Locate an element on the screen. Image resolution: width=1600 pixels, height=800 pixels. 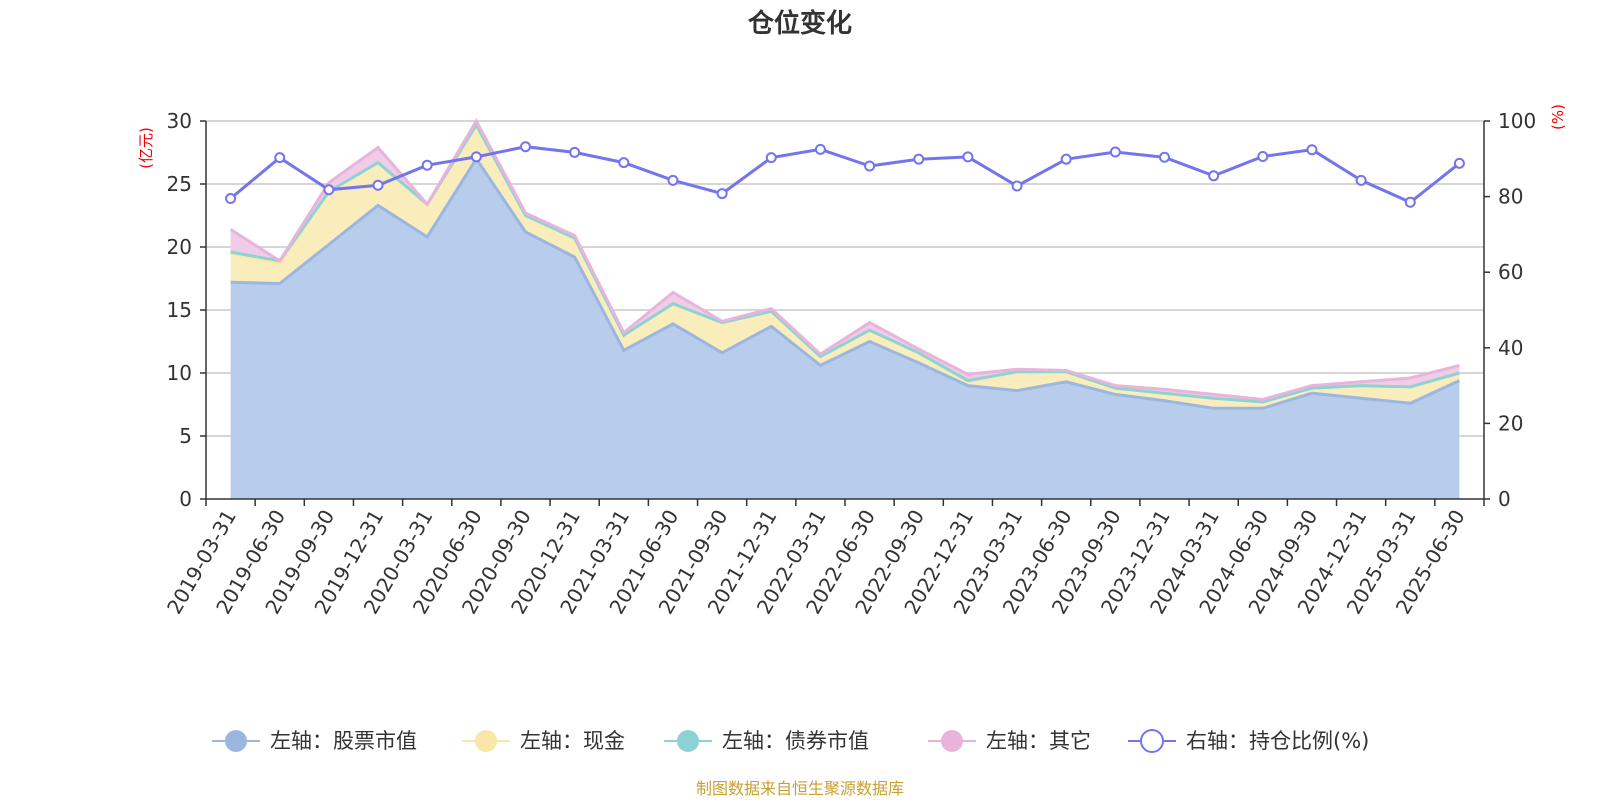
left-axis-tick-label: 0 is located at coordinates (185, 499).